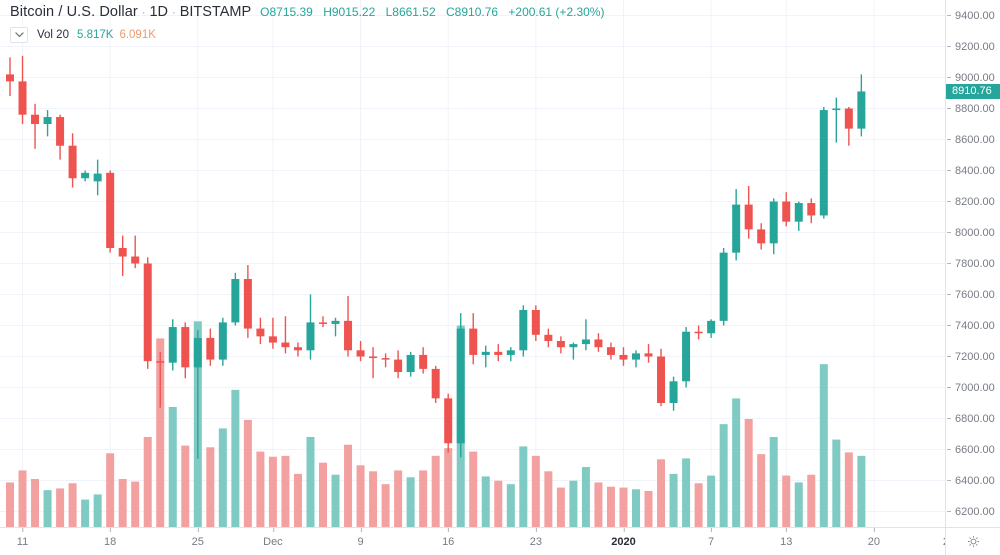 This screenshot has height=555, width=1000. What do you see at coordinates (973, 450) in the screenshot?
I see `price-tick-label: 6600.00` at bounding box center [973, 450].